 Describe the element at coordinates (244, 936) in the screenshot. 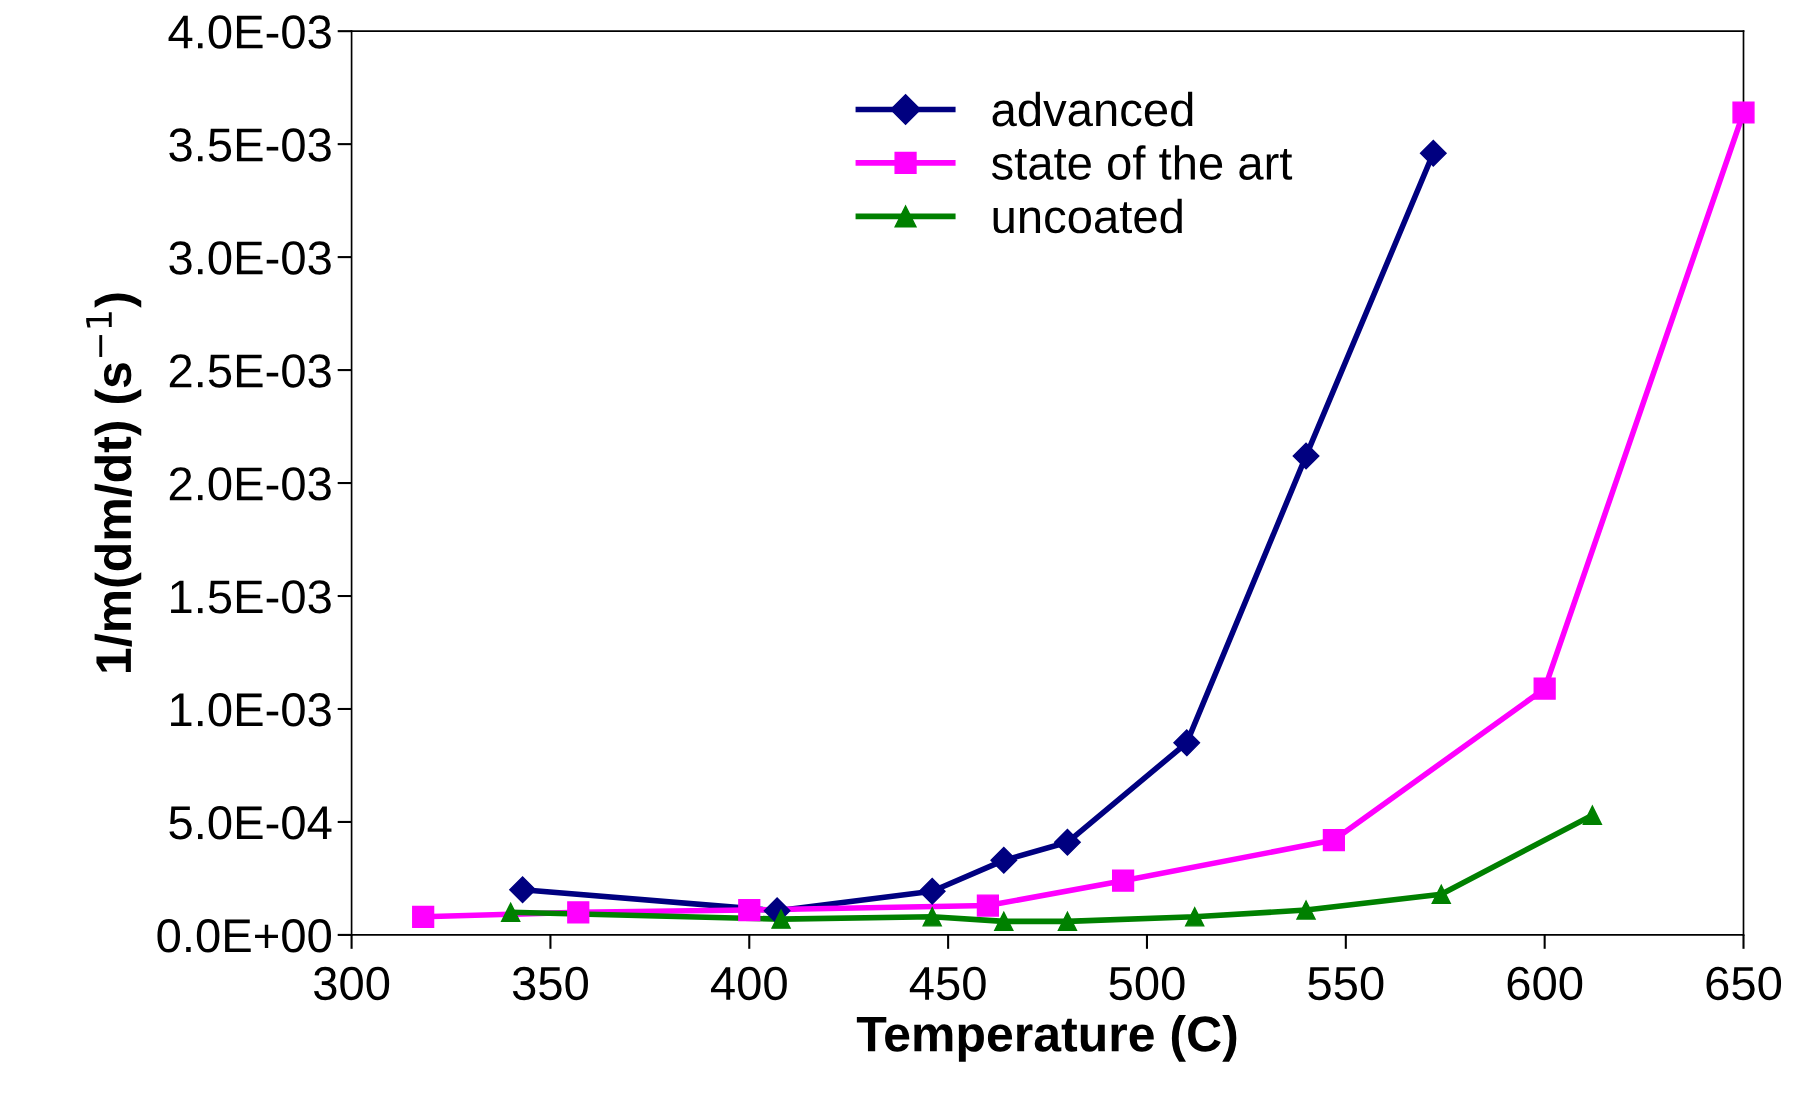

I see `y-tick-label: 0.0E+00` at that location.